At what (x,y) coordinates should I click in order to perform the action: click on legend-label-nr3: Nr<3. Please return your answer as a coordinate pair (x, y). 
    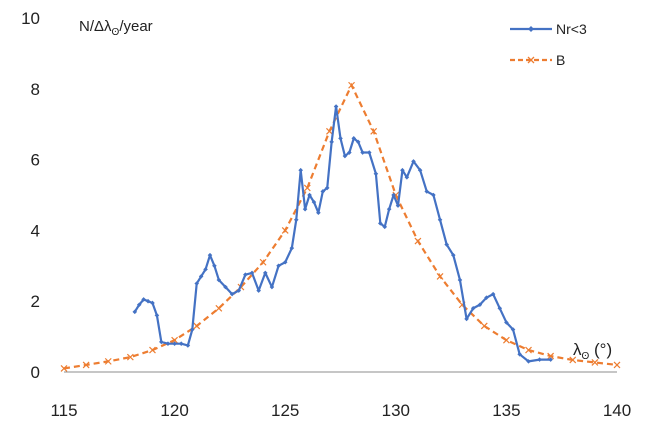
    Looking at the image, I should click on (571, 29).